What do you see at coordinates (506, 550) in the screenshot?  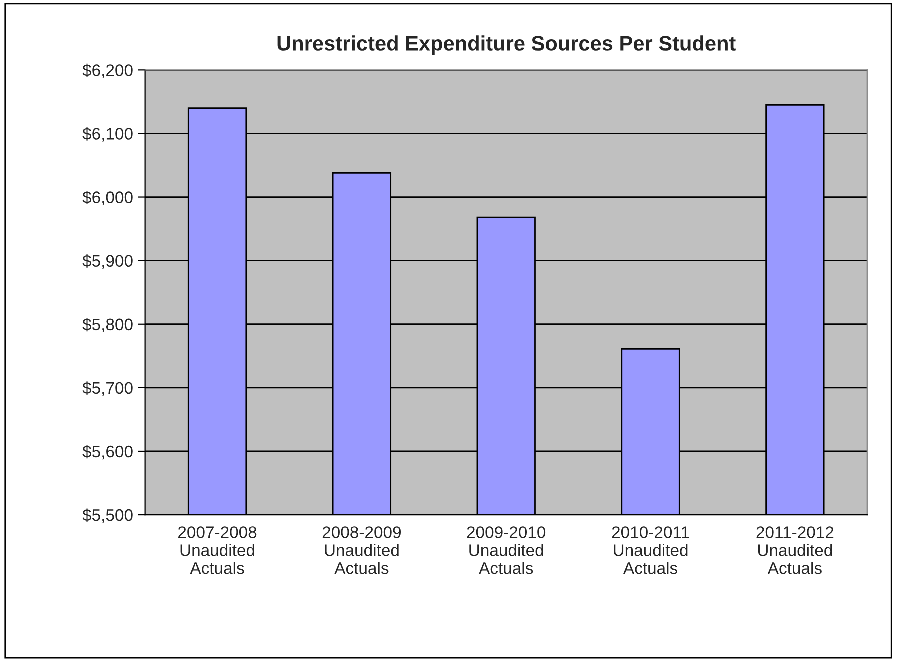 I see `x-tick-label: 2009-2010 Unaudited Actuals` at bounding box center [506, 550].